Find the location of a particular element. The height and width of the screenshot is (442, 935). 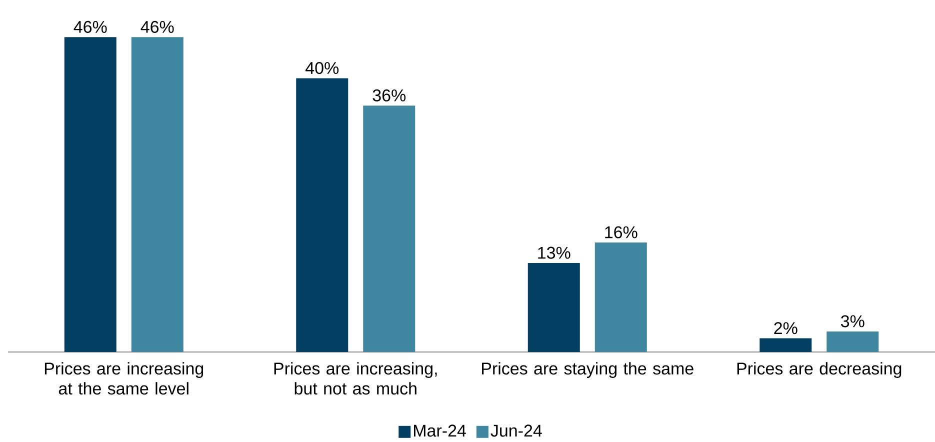

x-tick-label: Prices are decreasing is located at coordinates (819, 370).